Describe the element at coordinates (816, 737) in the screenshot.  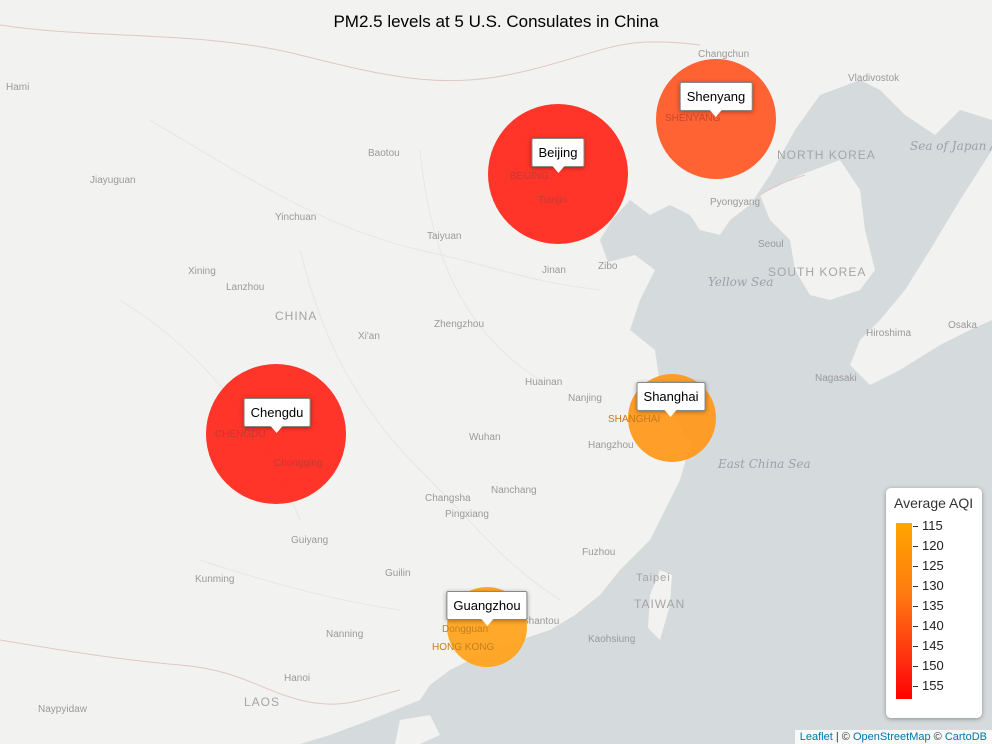
I see `leaflet-link: Leaflet` at that location.